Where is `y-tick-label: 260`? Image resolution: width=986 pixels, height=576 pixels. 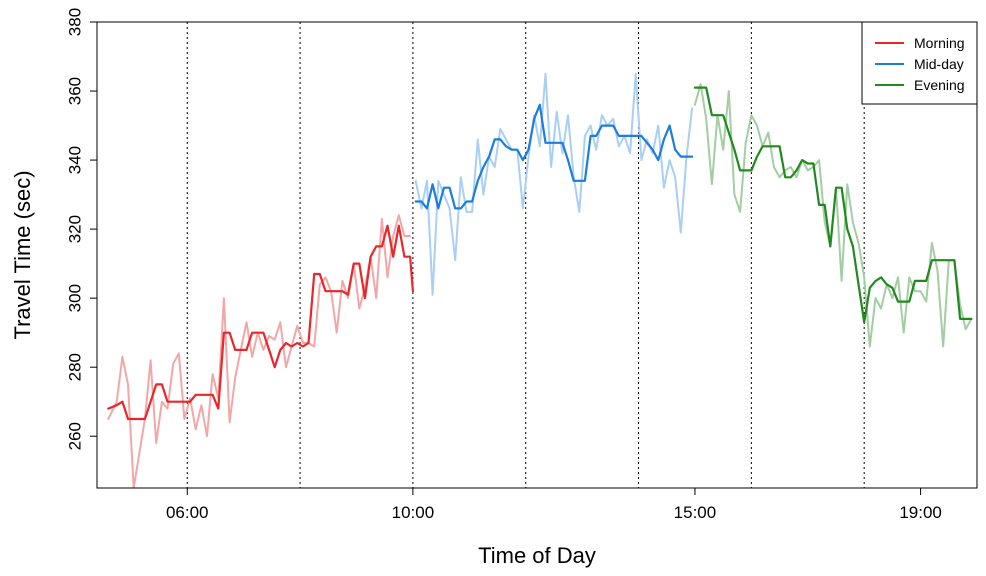 y-tick-label: 260 is located at coordinates (75, 436).